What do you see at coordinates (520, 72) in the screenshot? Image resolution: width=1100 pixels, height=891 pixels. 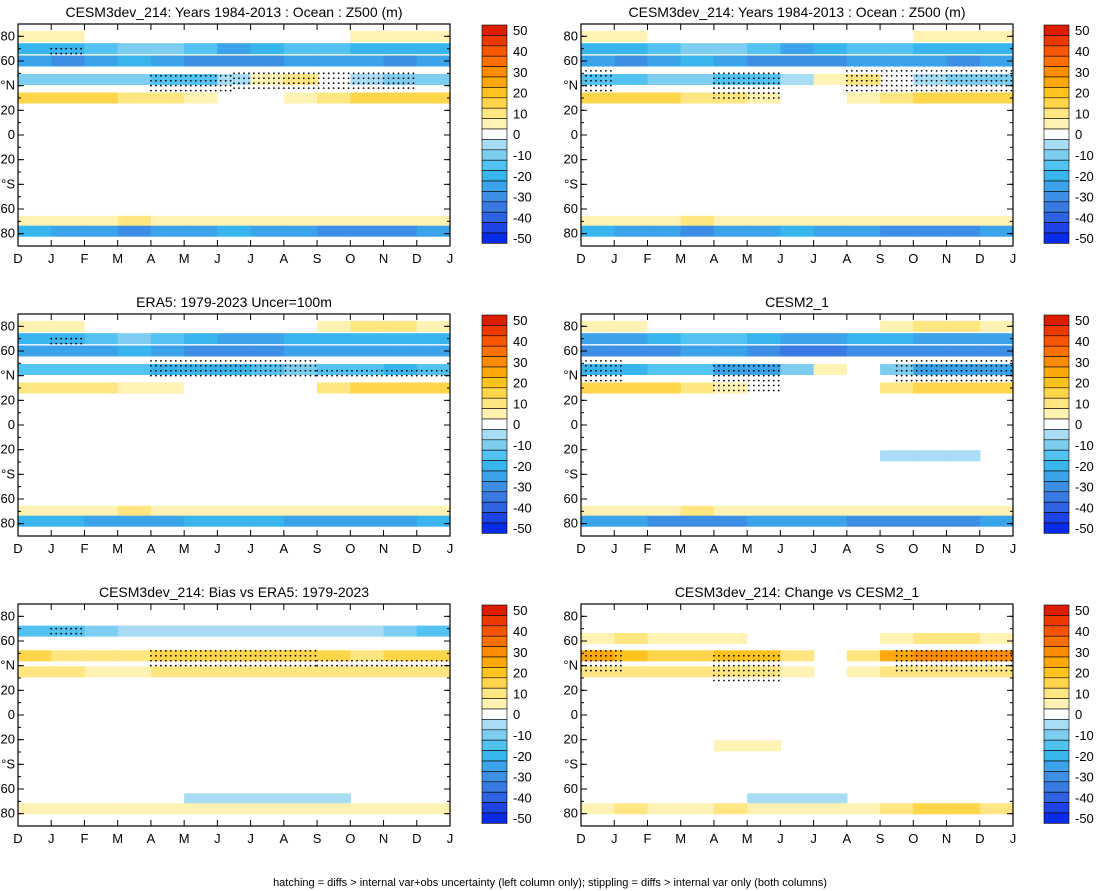 I see `colorbar-label: 30` at bounding box center [520, 72].